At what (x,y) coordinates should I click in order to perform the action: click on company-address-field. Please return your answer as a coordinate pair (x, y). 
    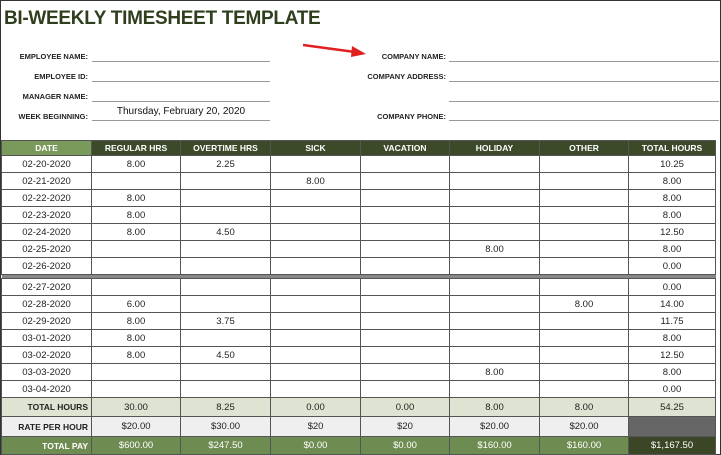
    Looking at the image, I should click on (584, 74).